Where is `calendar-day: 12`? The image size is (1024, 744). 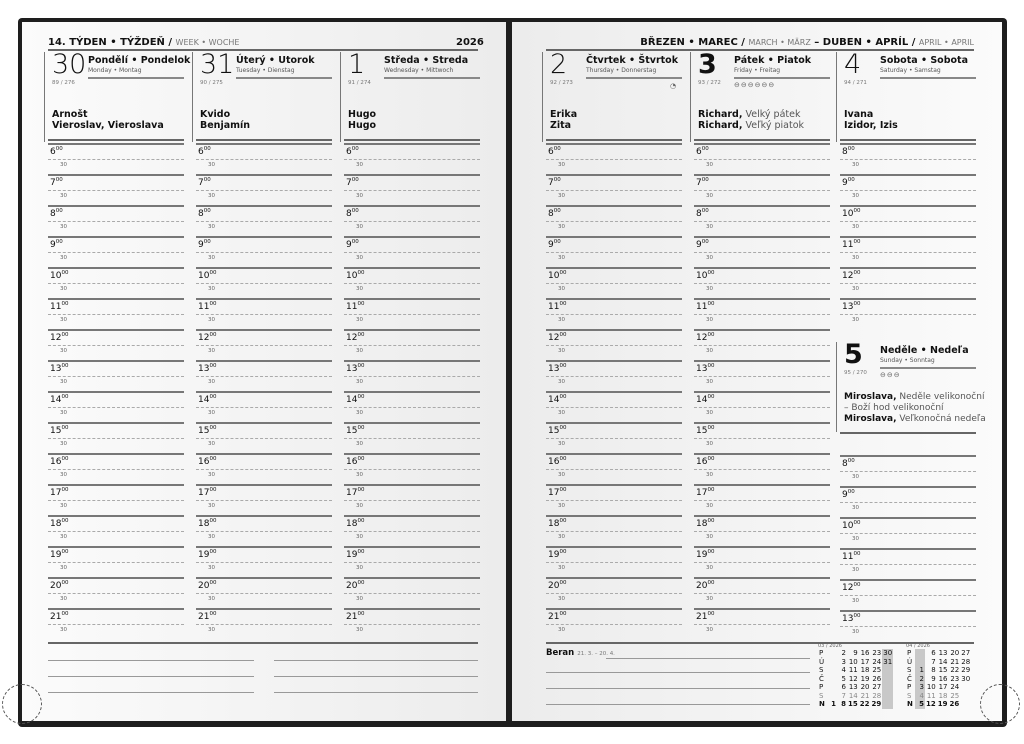
calendar-day: 12 is located at coordinates (853, 678).